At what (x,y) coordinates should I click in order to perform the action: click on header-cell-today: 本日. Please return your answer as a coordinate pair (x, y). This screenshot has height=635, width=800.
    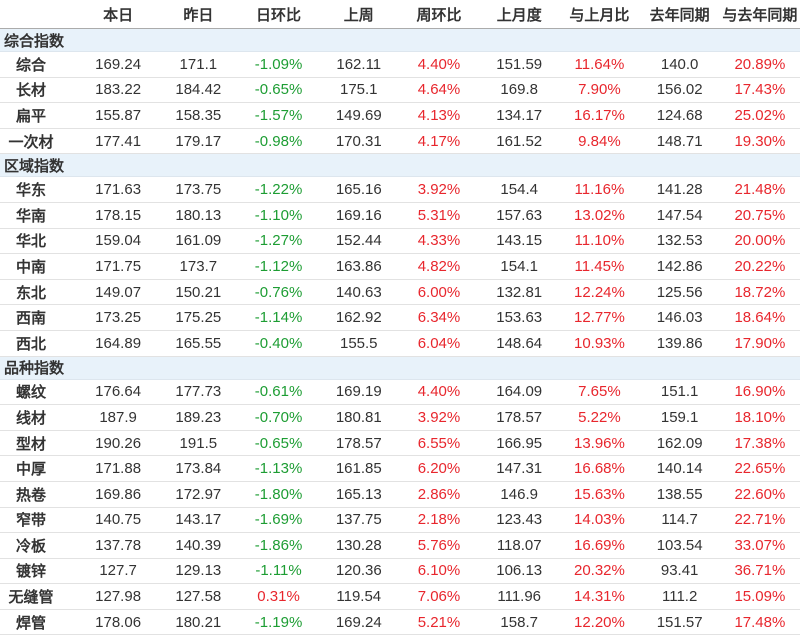
    Looking at the image, I should click on (118, 14).